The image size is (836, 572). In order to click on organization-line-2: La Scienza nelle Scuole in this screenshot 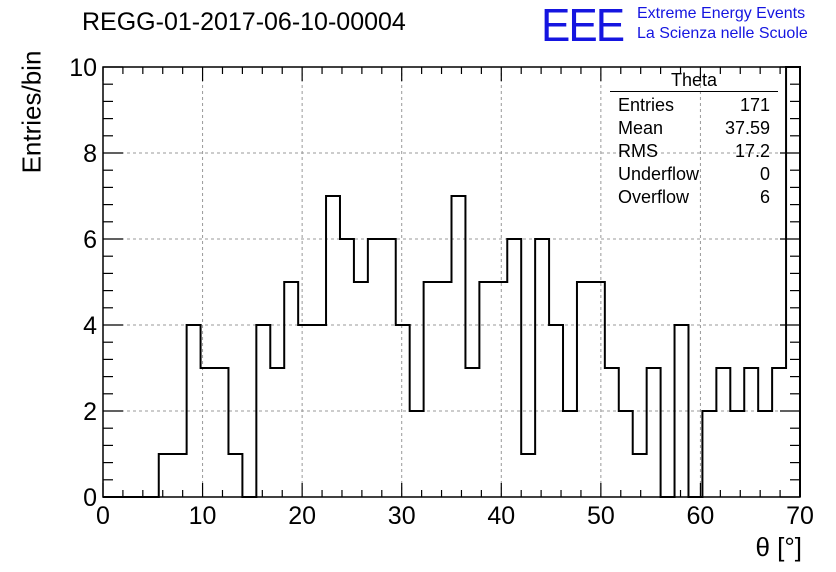, I will do `click(722, 33)`.